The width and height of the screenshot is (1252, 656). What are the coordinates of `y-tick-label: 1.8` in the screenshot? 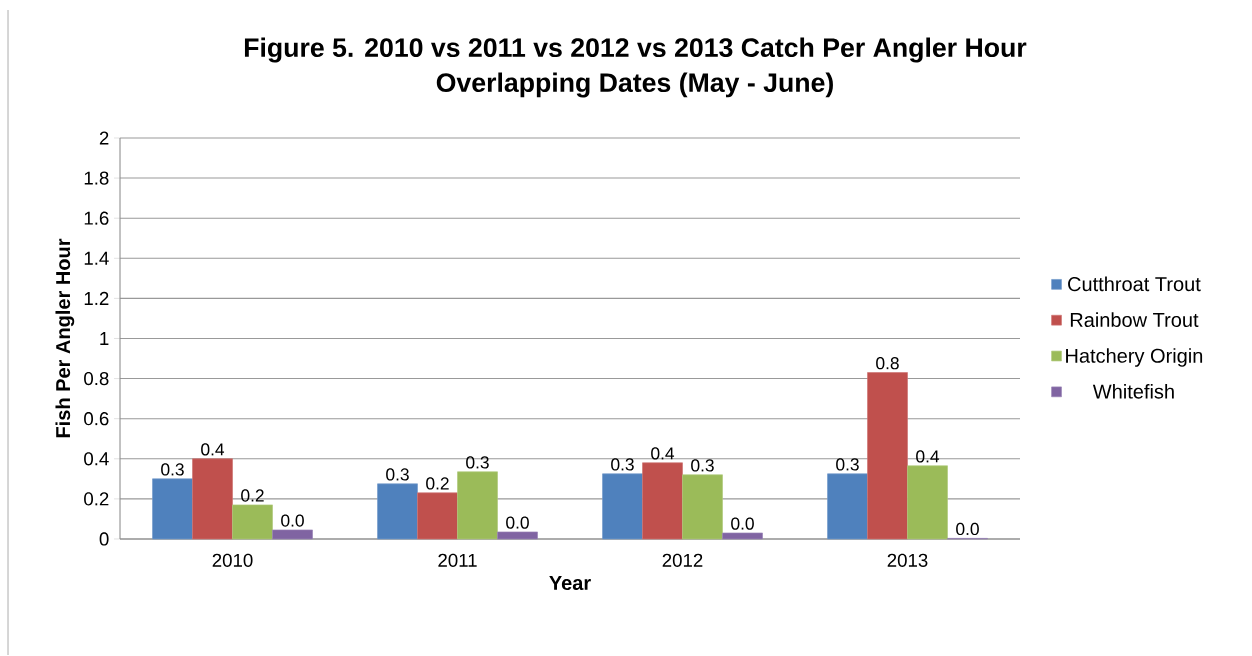 It's located at (96, 178).